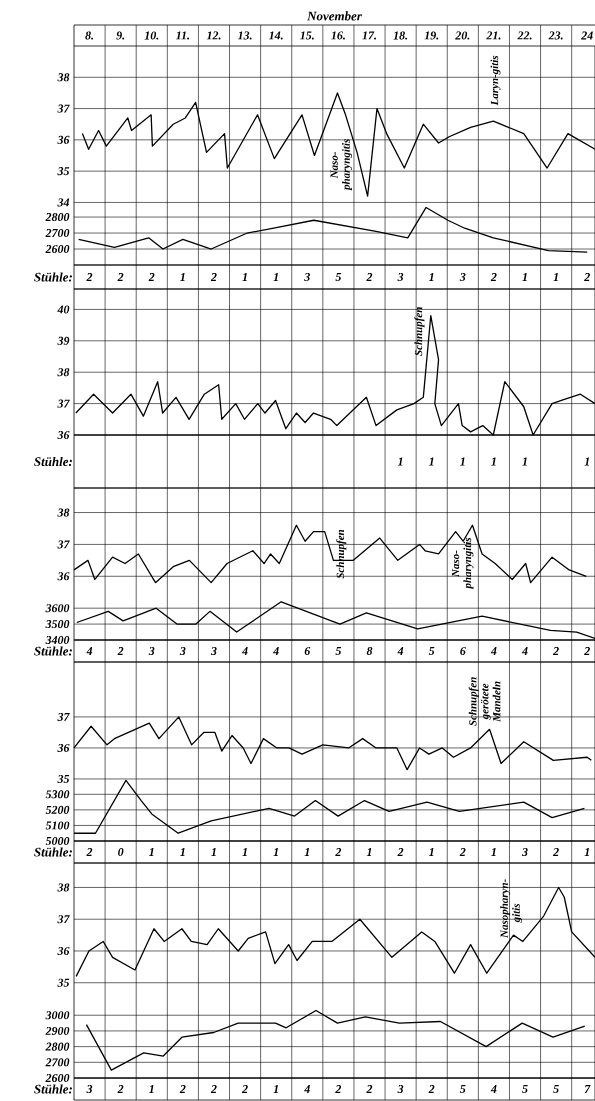 The height and width of the screenshot is (1101, 595). Describe the element at coordinates (493, 35) in the screenshot. I see `x-tick-label: 21.` at that location.